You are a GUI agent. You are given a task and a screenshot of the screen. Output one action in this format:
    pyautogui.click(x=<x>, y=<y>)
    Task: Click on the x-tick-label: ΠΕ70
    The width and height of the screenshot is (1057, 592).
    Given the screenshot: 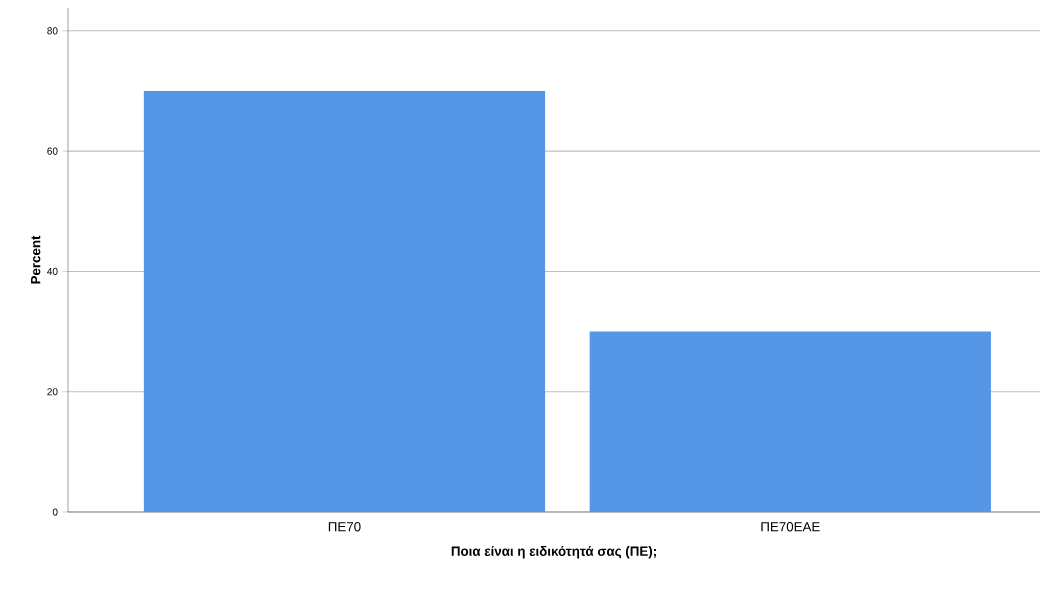 What is the action you would take?
    pyautogui.click(x=344, y=527)
    